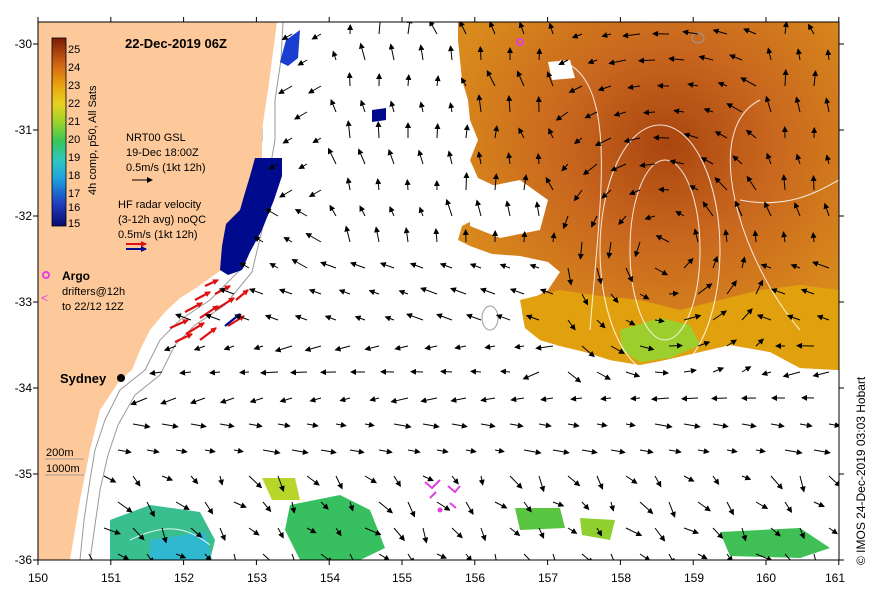  I want to click on colorbar-tick-label: 16, so click(74, 208).